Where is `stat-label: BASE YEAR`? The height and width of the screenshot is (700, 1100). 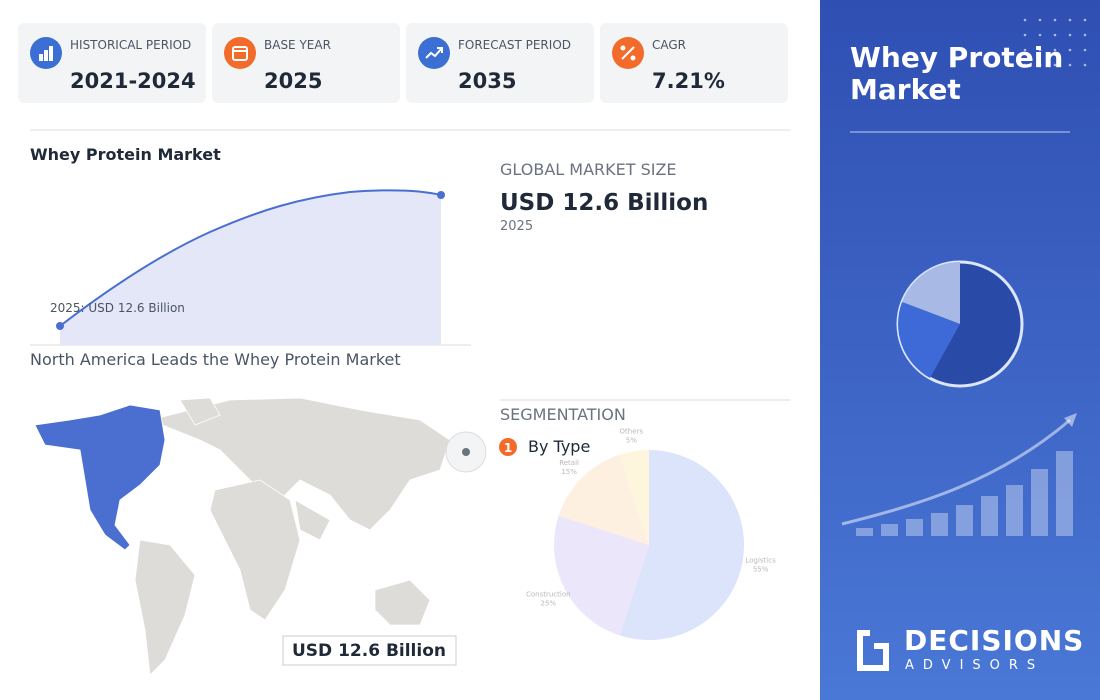
stat-label: BASE YEAR is located at coordinates (297, 45).